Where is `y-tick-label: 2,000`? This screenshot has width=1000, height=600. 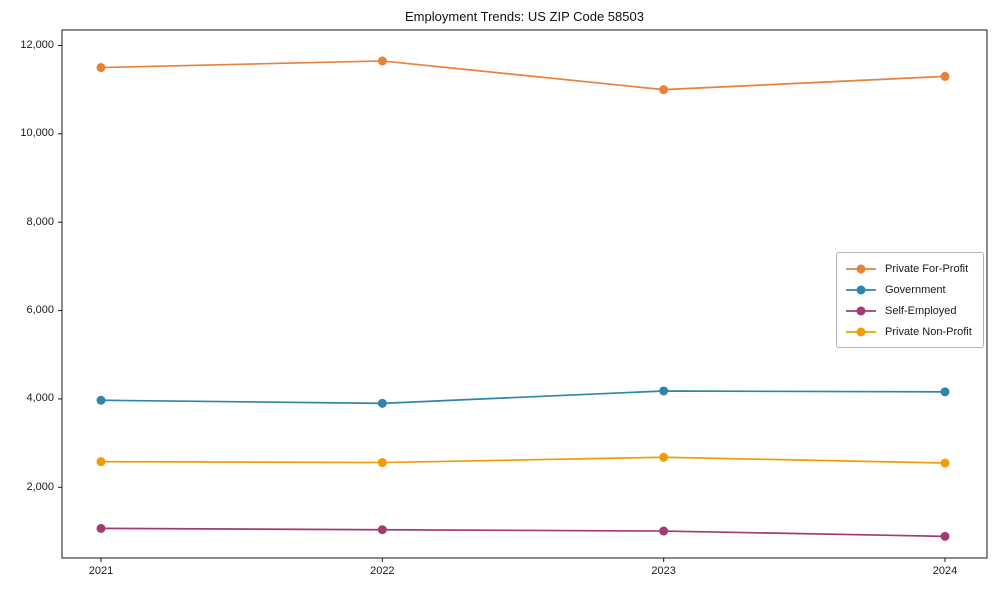
y-tick-label: 2,000 is located at coordinates (40, 486).